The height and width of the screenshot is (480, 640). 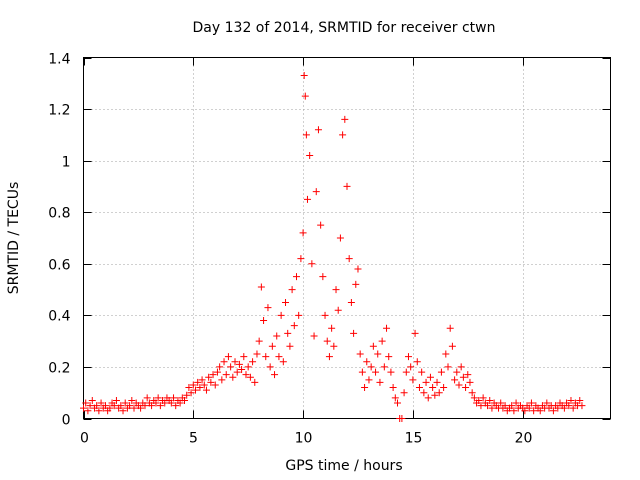 I want to click on y-tick-label: 1.4, so click(x=59, y=60).